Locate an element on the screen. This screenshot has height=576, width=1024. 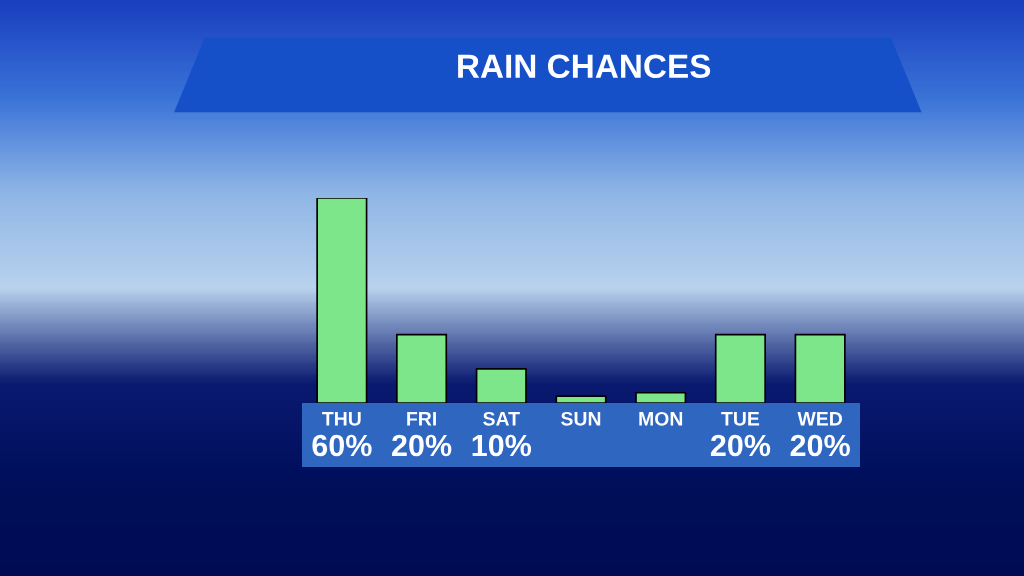
data-label: 60% is located at coordinates (342, 445).